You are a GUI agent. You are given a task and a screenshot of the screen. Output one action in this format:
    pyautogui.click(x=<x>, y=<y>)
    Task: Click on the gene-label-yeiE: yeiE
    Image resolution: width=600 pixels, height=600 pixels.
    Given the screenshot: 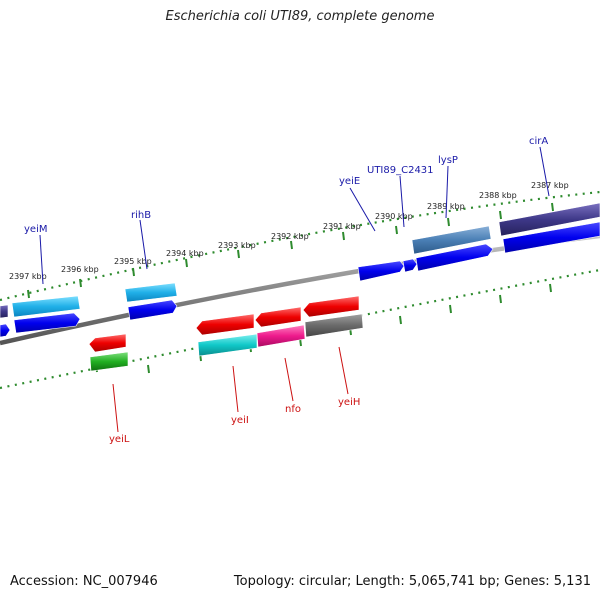 What is the action you would take?
    pyautogui.click(x=349, y=181)
    